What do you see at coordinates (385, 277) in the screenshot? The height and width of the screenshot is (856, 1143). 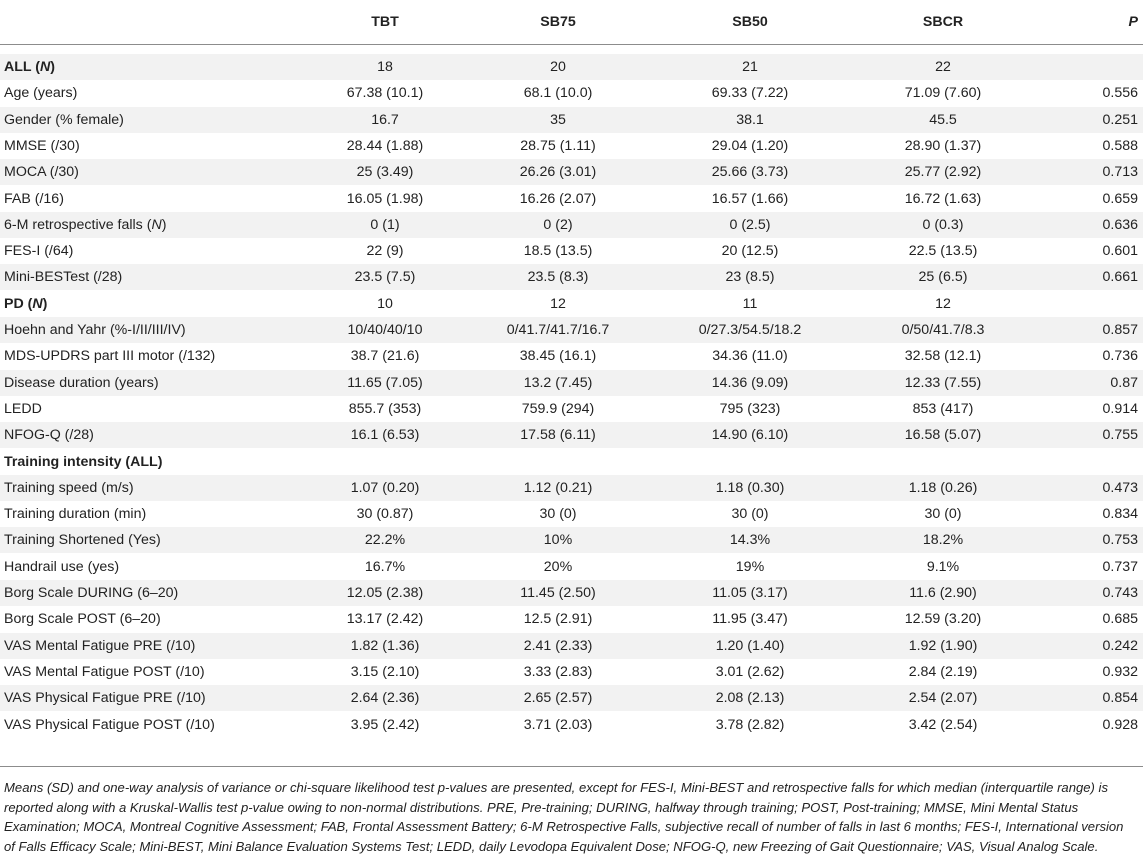 I see `value-cell: 23.5 (7.5)` at bounding box center [385, 277].